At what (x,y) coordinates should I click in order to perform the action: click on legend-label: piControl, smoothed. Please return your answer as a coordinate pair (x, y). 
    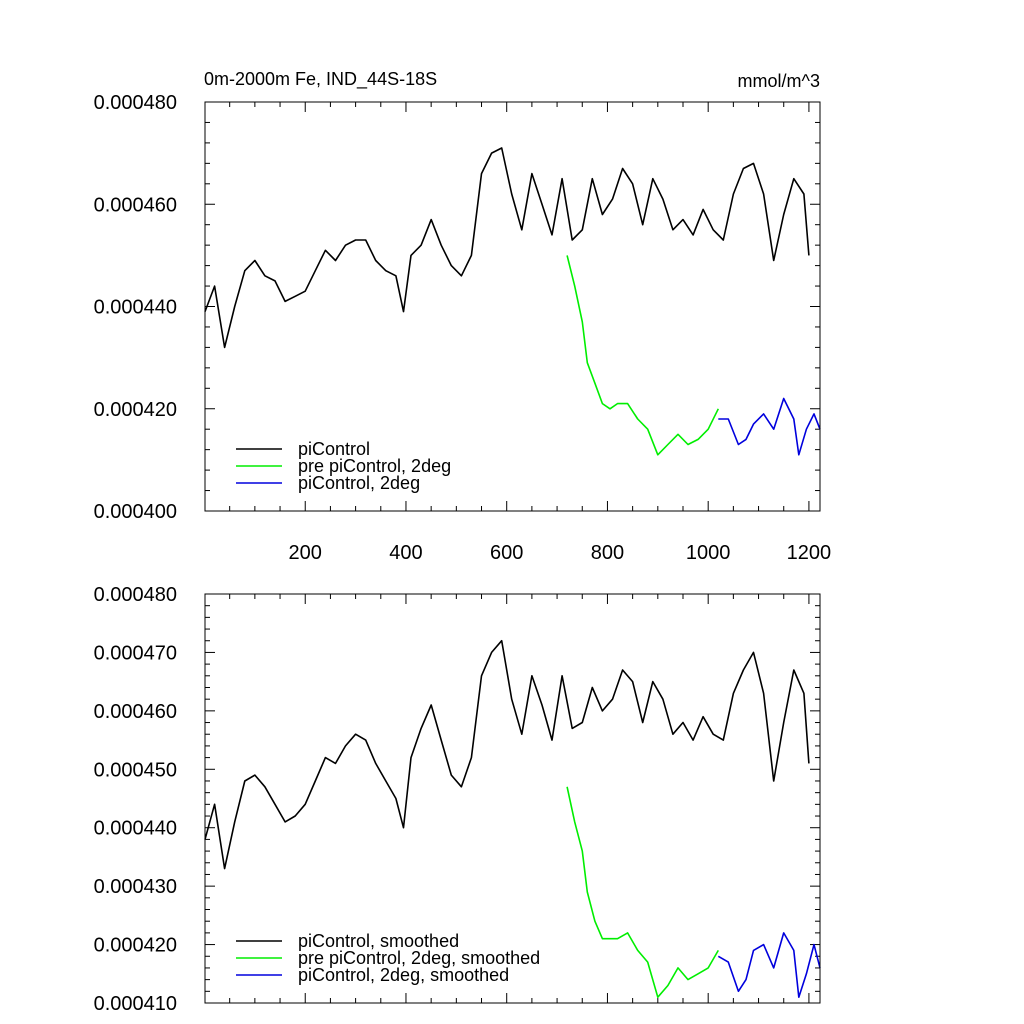
    Looking at the image, I should click on (378, 941).